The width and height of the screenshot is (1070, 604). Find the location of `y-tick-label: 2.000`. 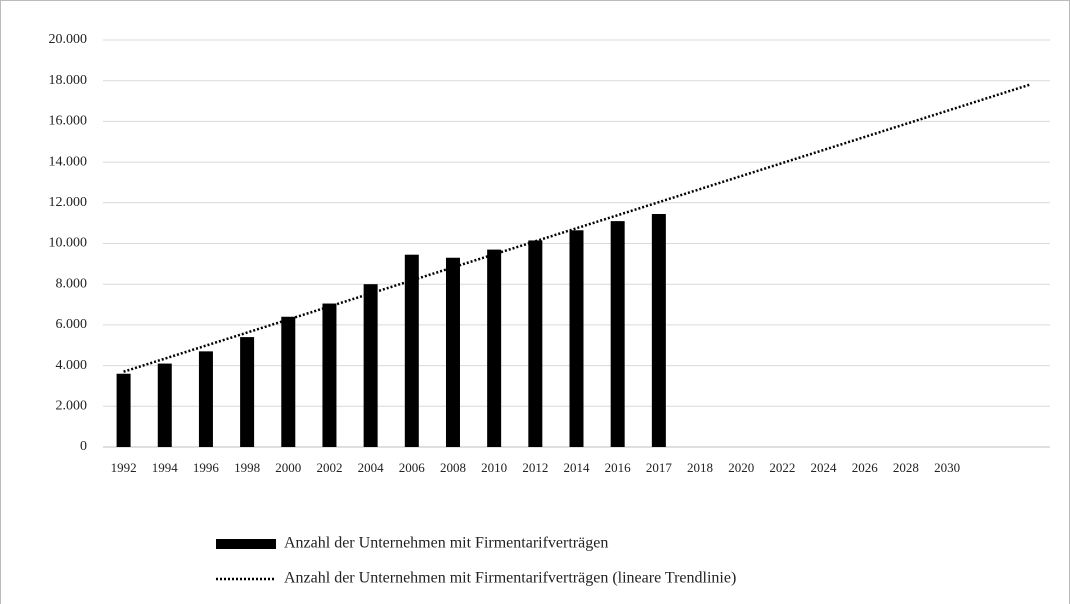

y-tick-label: 2.000 is located at coordinates (72, 406).